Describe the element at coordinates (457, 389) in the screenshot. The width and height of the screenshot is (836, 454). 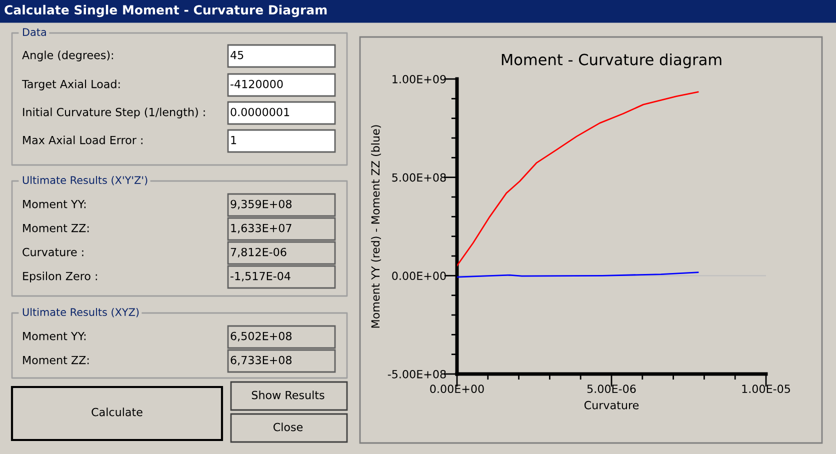
I see `x-tick-label: 0.00E+00` at that location.